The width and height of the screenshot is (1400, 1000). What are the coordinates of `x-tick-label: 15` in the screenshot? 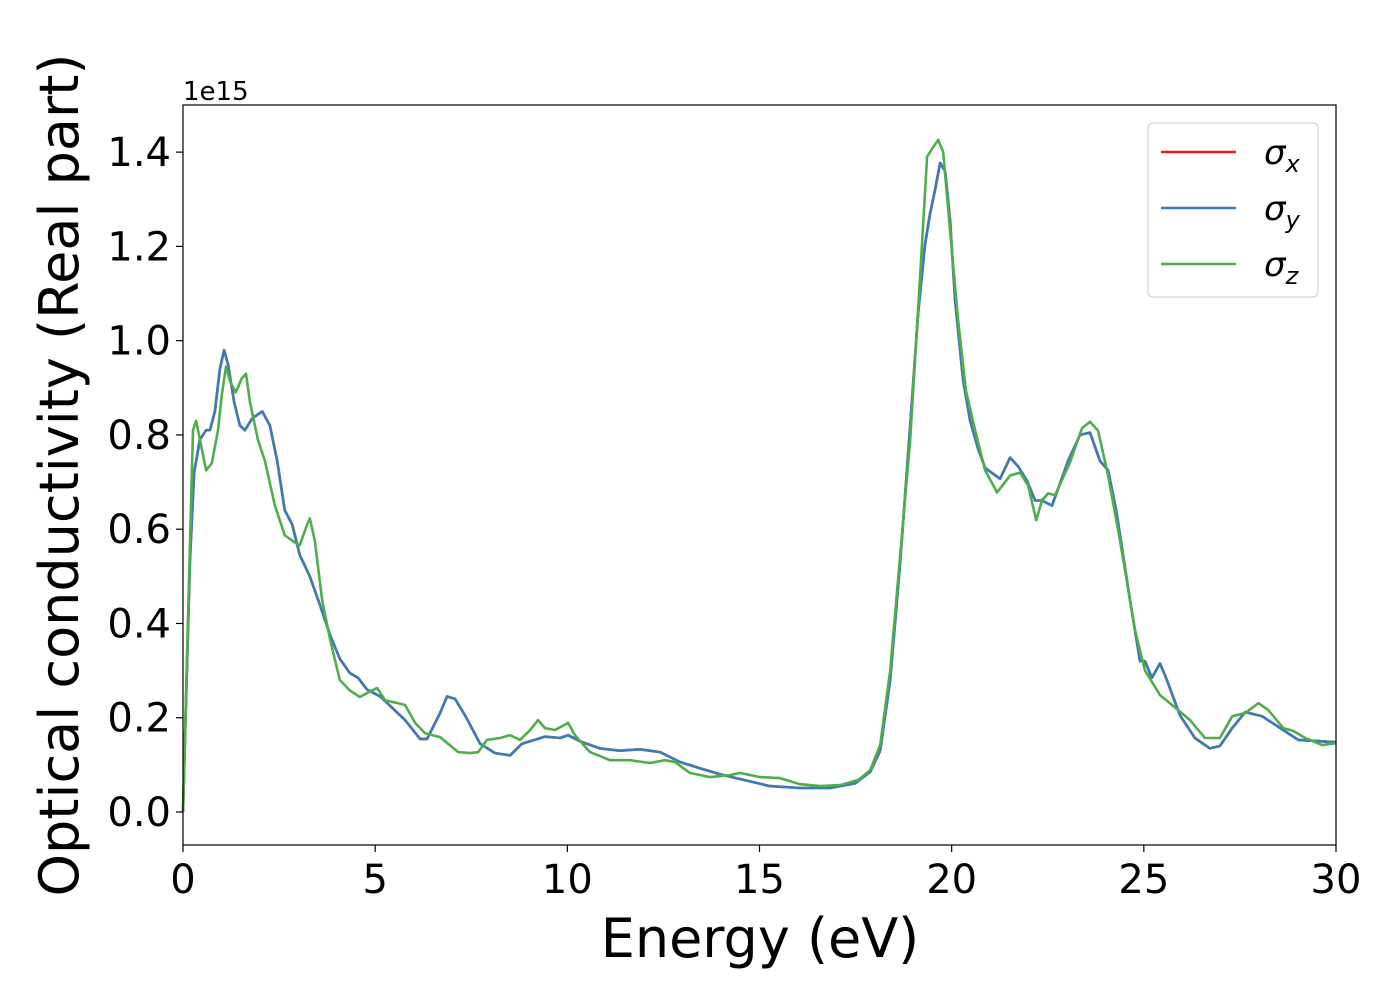 It's located at (759, 880).